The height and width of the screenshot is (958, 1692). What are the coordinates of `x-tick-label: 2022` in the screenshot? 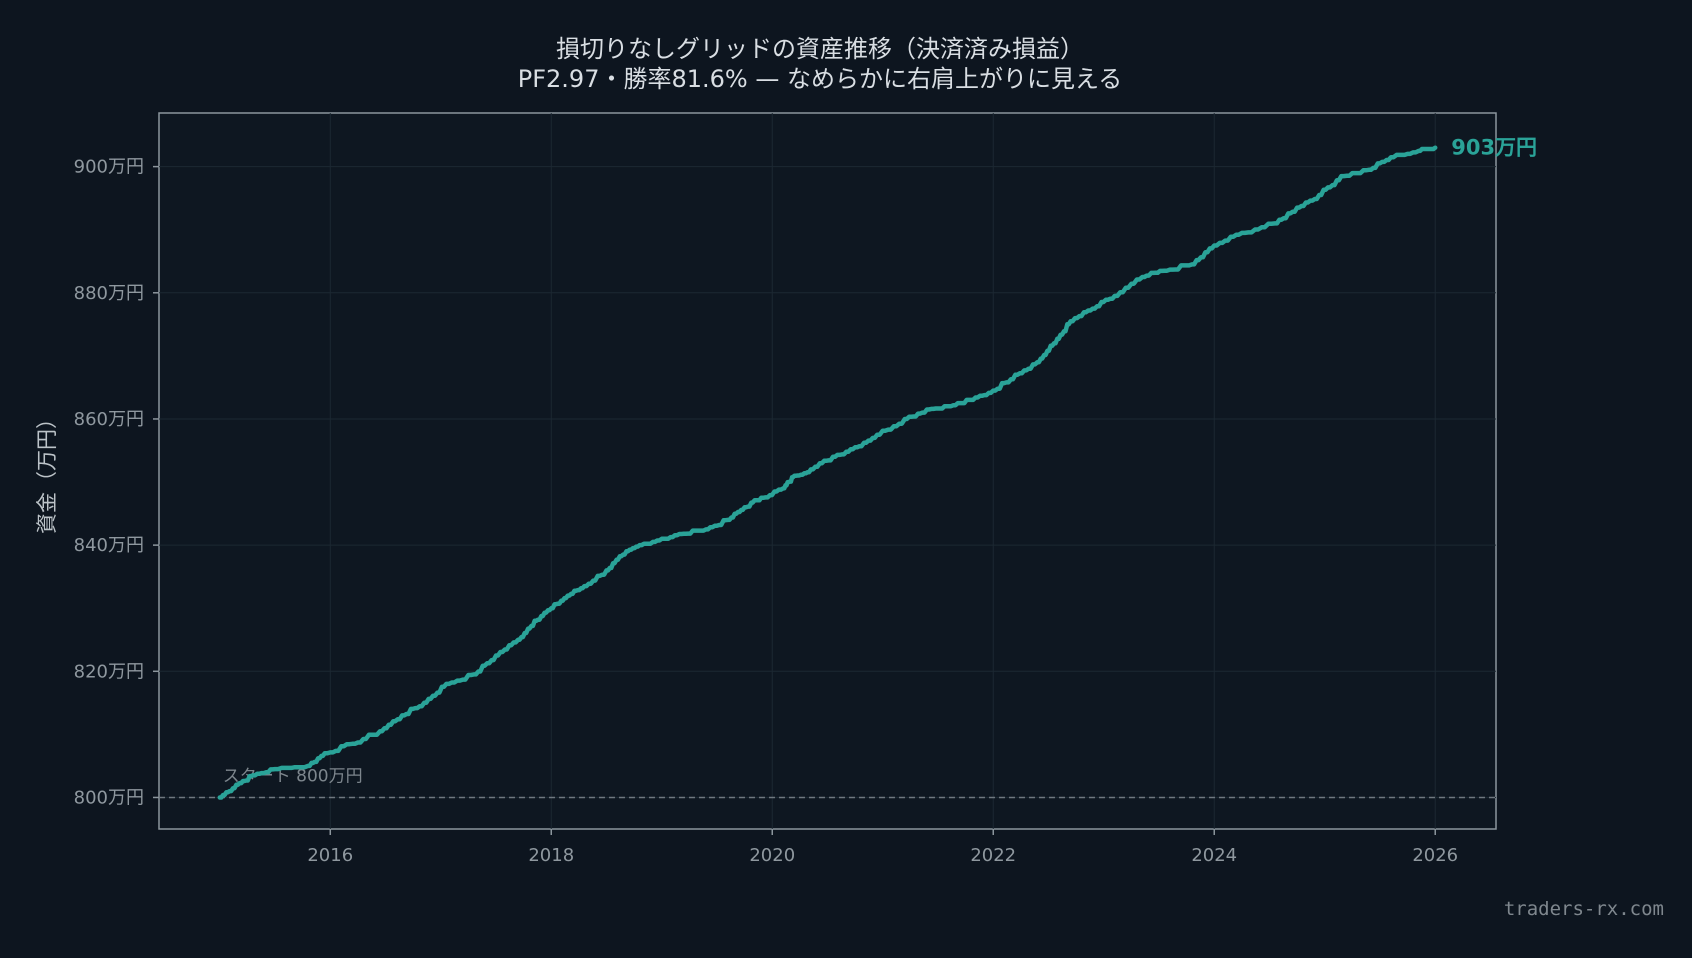 It's located at (993, 855).